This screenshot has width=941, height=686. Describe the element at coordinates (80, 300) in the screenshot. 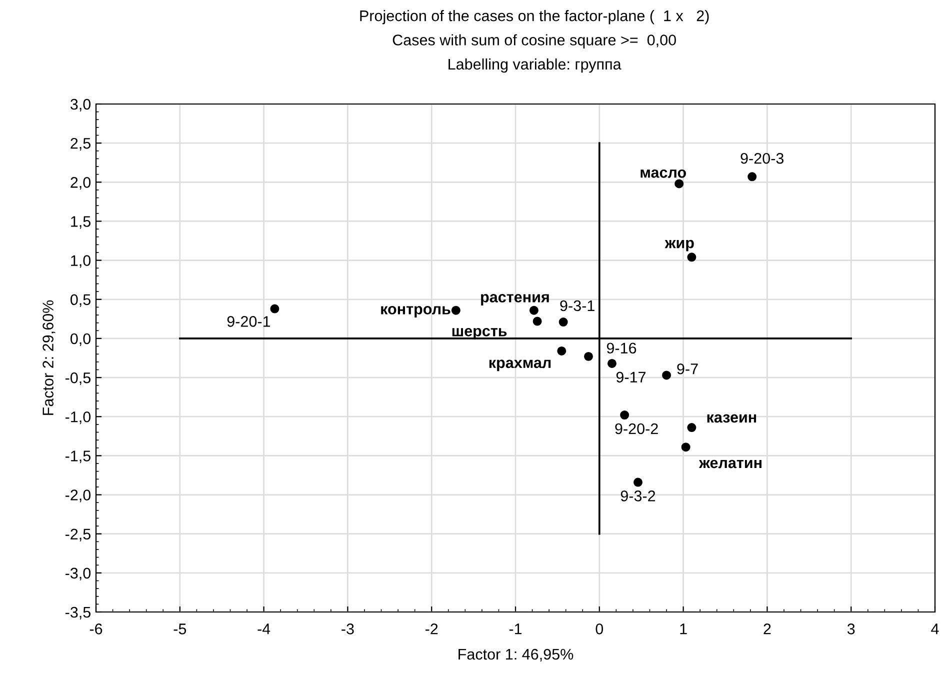

I see `y-tick-label: 0,5` at that location.